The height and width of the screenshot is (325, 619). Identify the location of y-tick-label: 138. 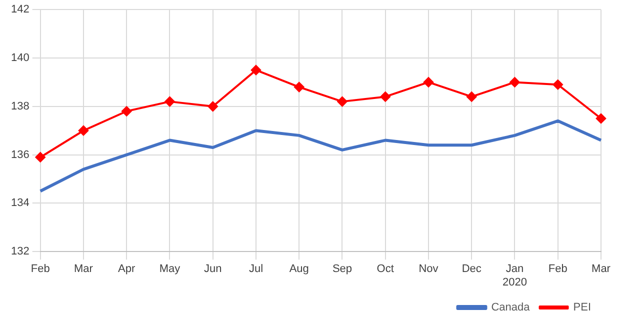
(20, 106).